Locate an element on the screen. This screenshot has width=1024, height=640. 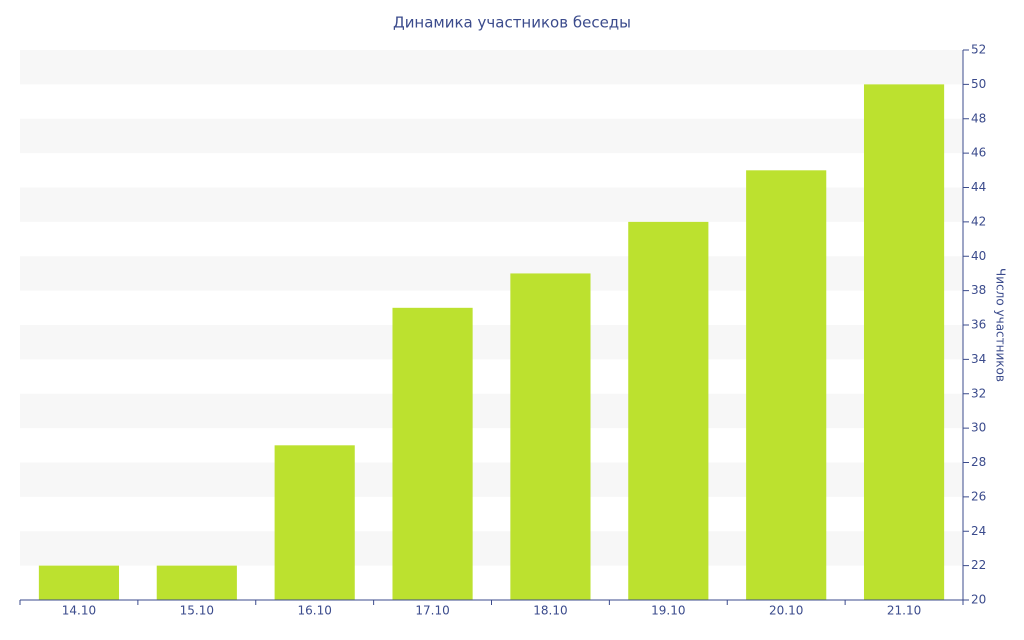
y-tick-label: 28 is located at coordinates (978, 462).